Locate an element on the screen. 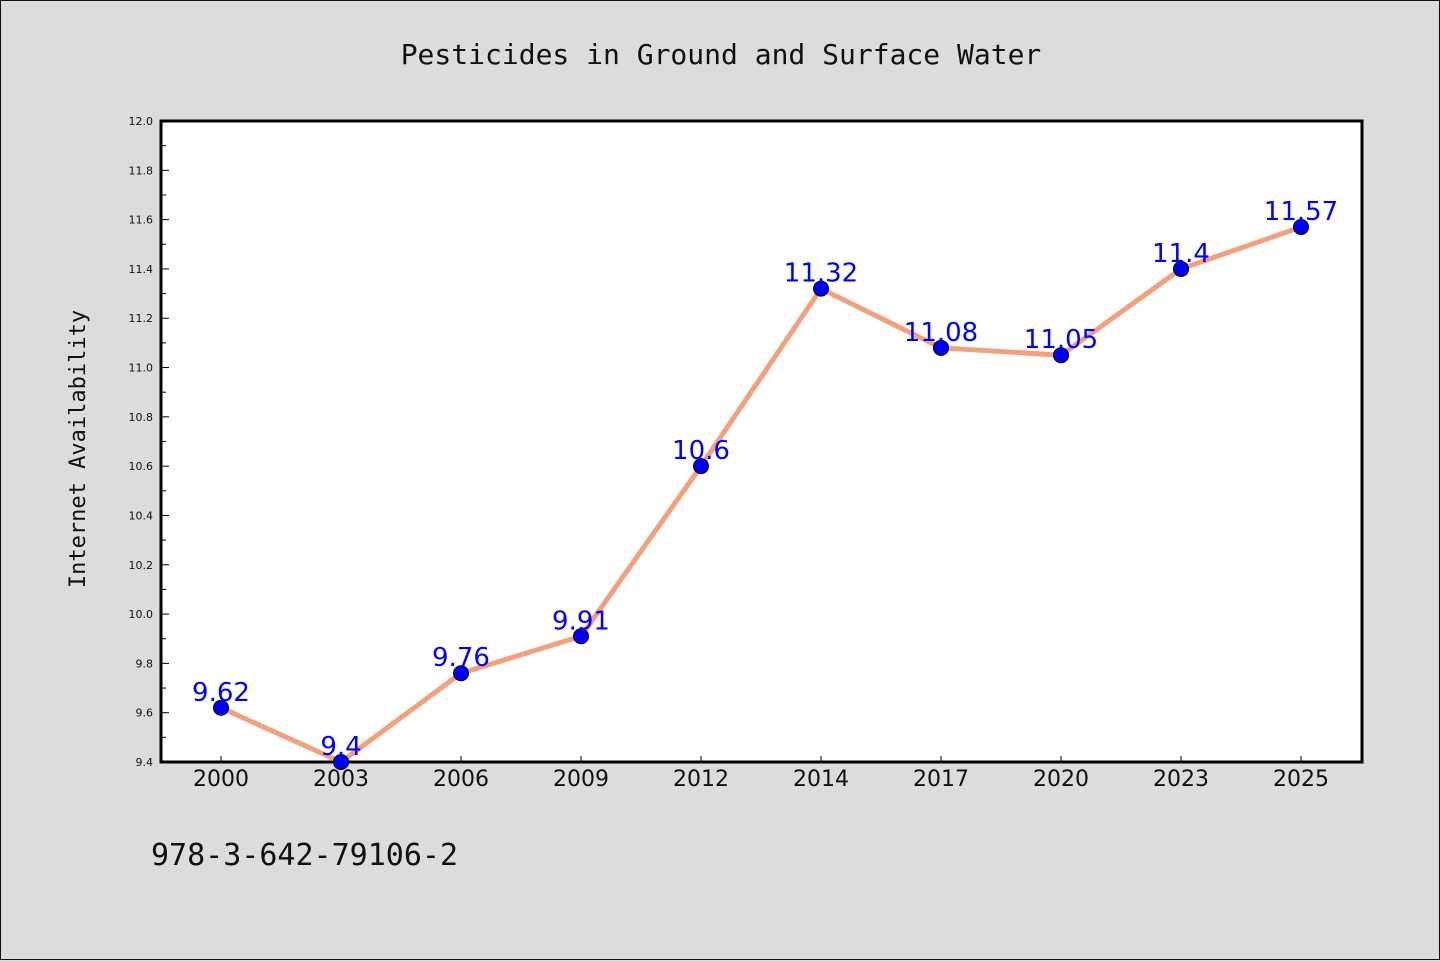 This screenshot has height=961, width=1440. y-tick-label: 11.6 is located at coordinates (141, 220).